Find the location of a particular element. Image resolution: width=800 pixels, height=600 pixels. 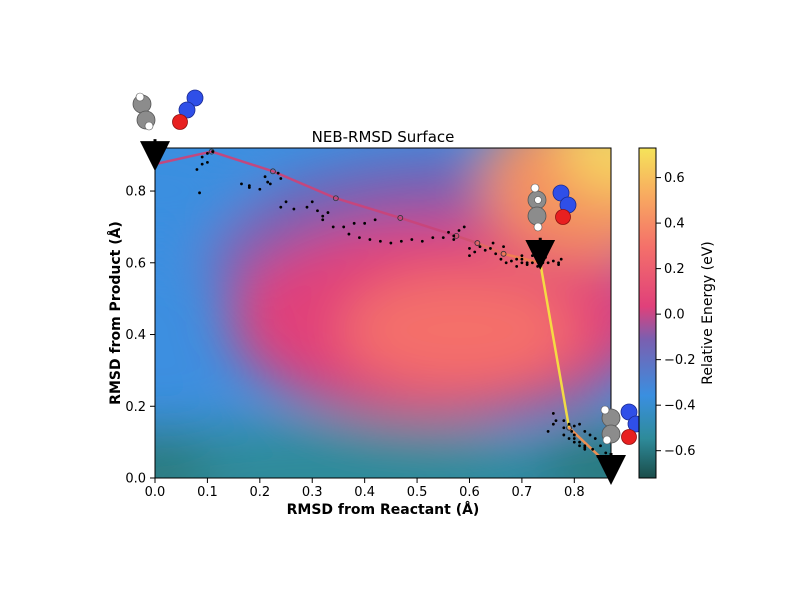

colorbar-tick-label: −0.6 is located at coordinates (680, 451).